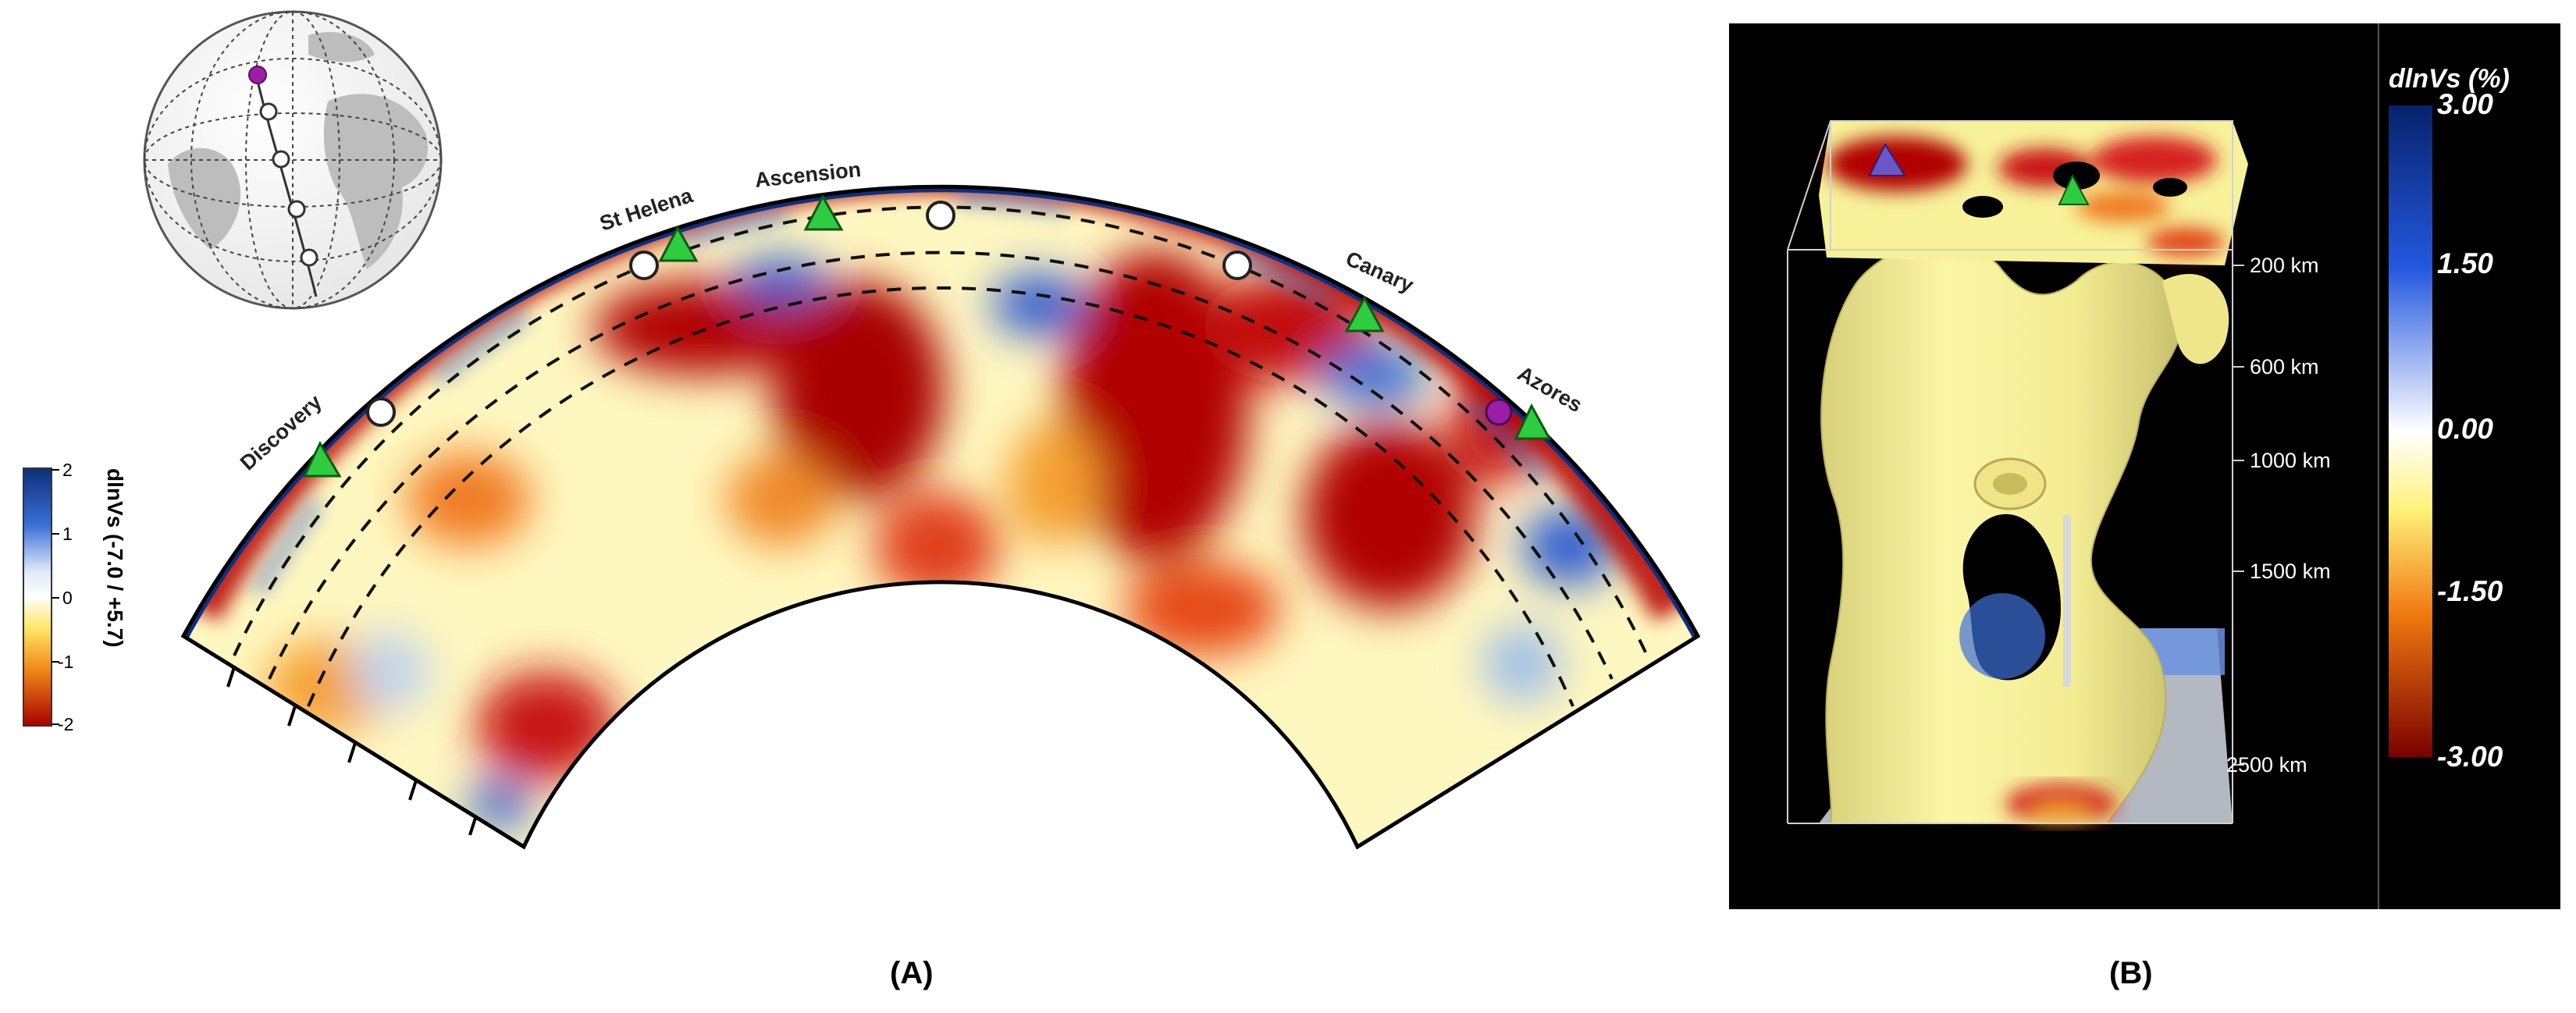 This screenshot has width=2576, height=1013. Describe the element at coordinates (2290, 461) in the screenshot. I see `depth-label-1000: 1000 km` at that location.